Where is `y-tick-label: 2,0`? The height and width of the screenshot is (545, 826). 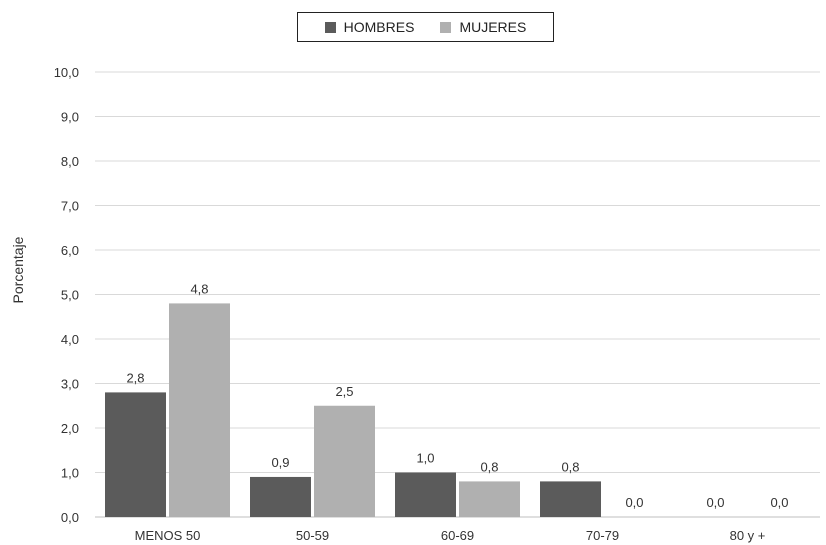
y-tick-label: 2,0 is located at coordinates (70, 428).